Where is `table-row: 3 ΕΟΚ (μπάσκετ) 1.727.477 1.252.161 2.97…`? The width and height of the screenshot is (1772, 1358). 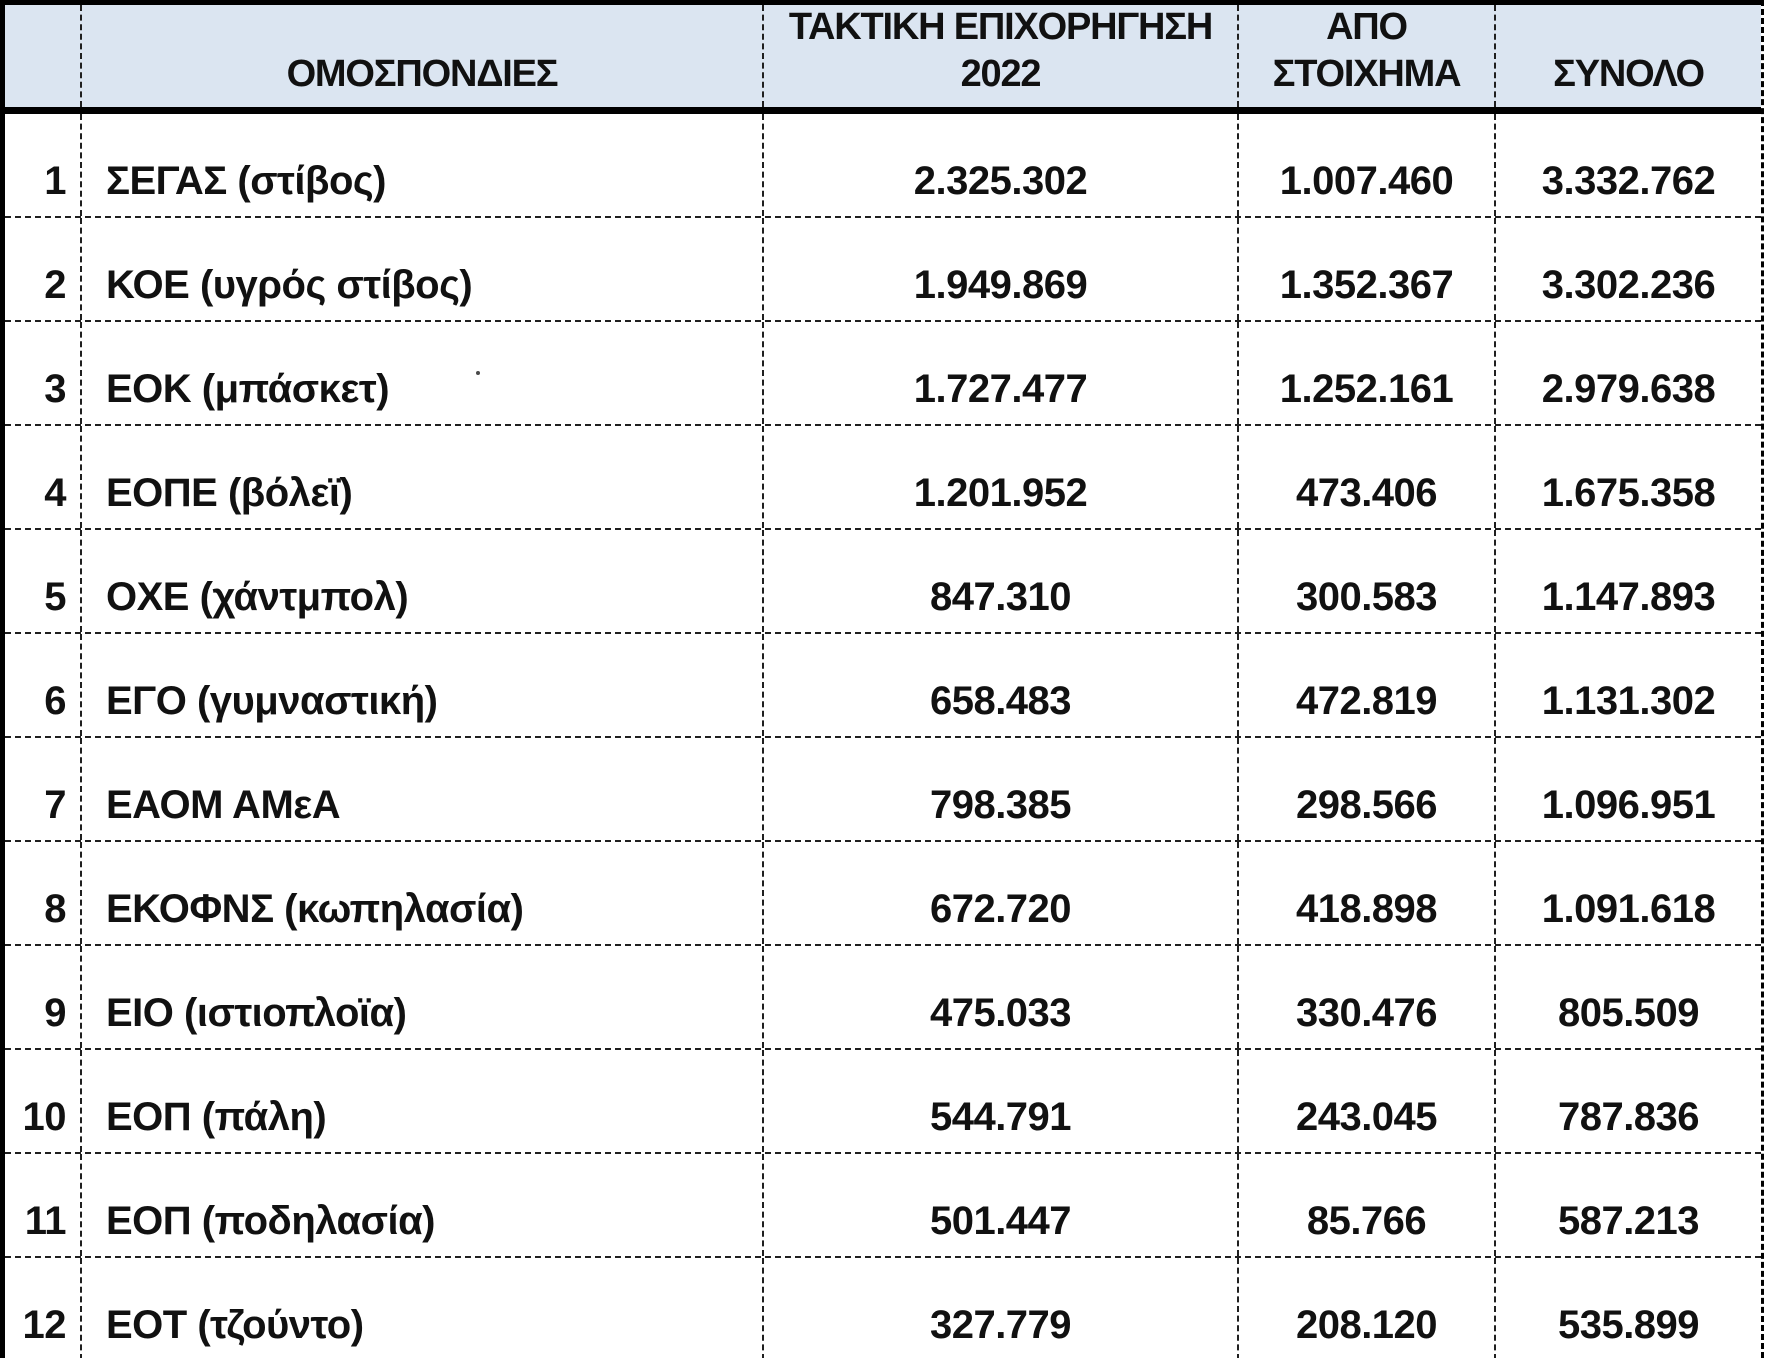
table-row: 3 ΕΟΚ (μπάσκετ) 1.727.477 1.252.161 2.97… is located at coordinates (883, 374).